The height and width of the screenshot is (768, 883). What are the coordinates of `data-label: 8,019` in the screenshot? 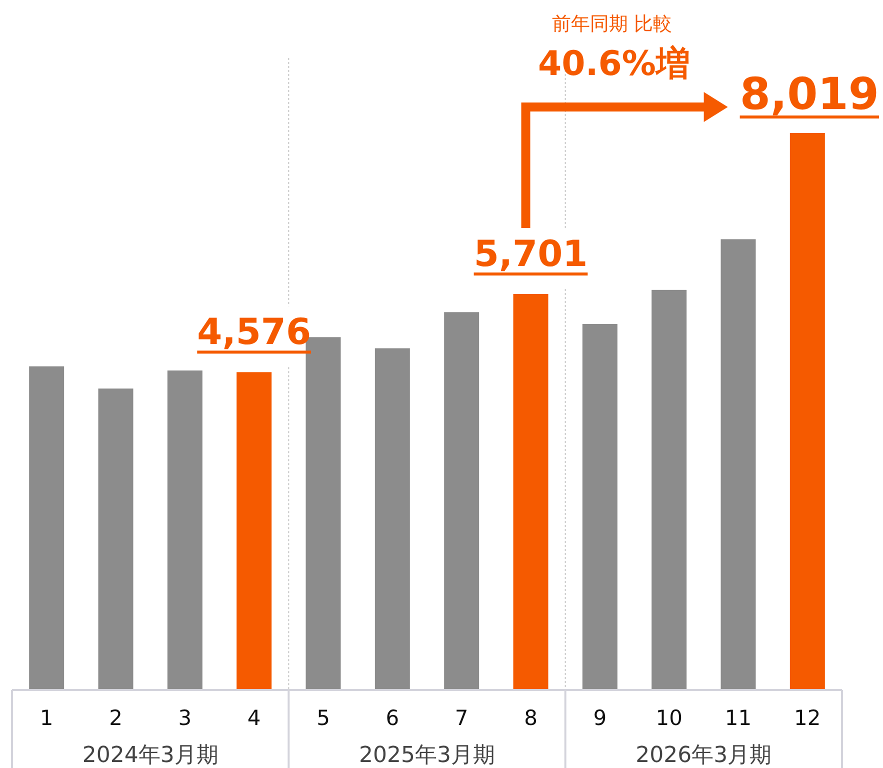 It's located at (810, 94).